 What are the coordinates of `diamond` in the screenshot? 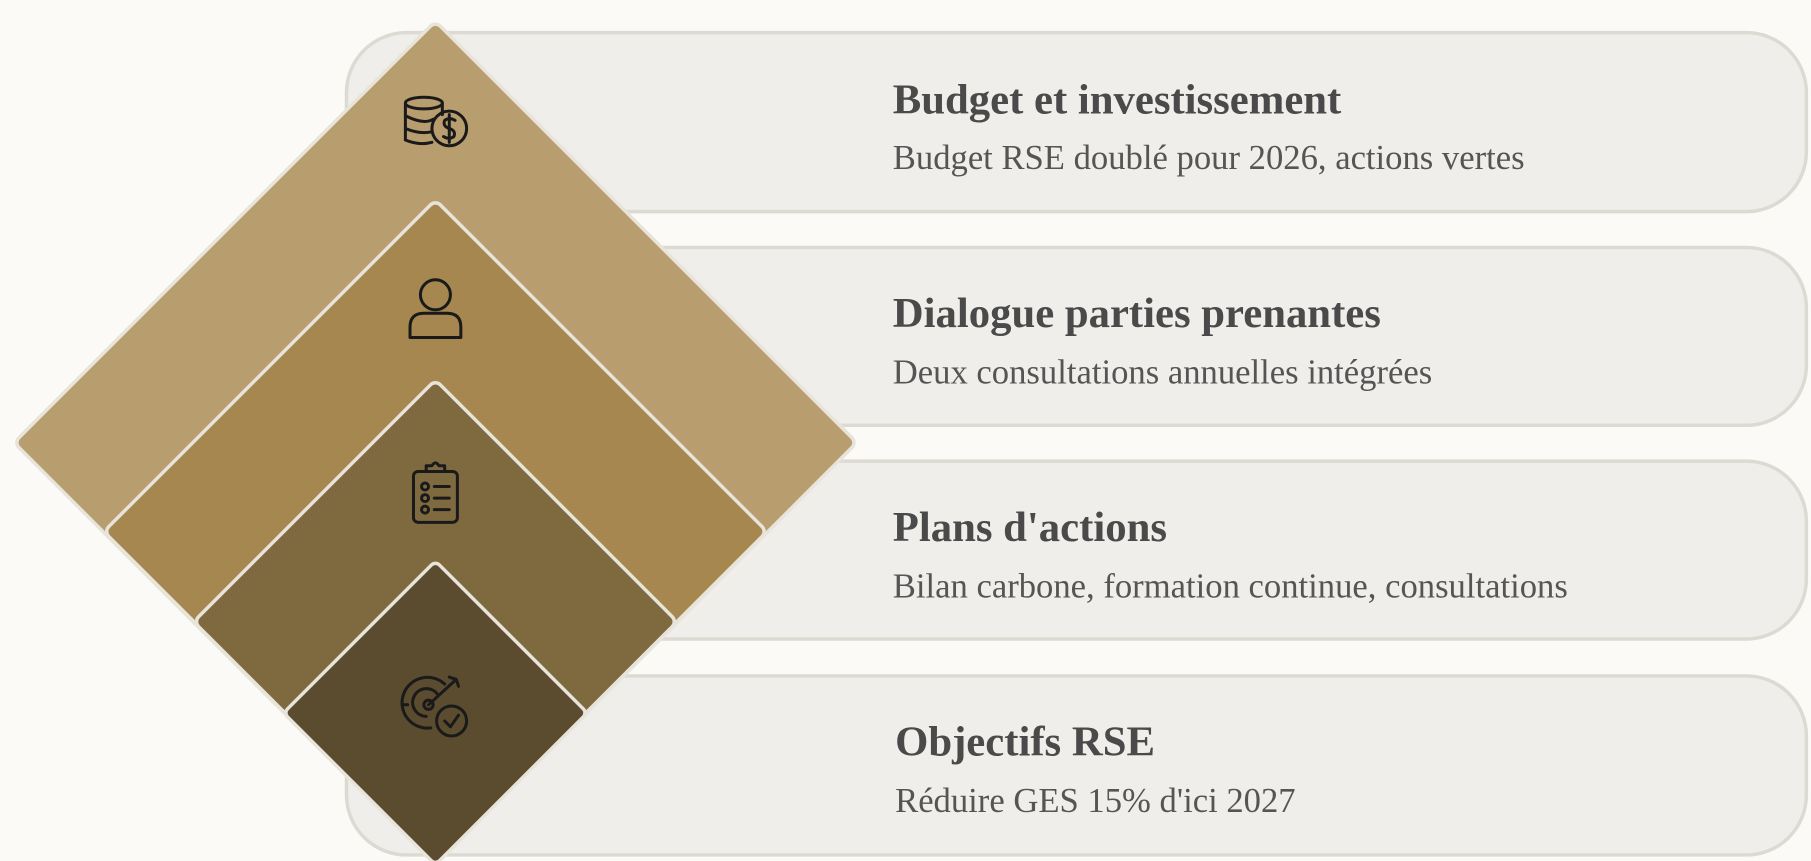 It's located at (435, 711).